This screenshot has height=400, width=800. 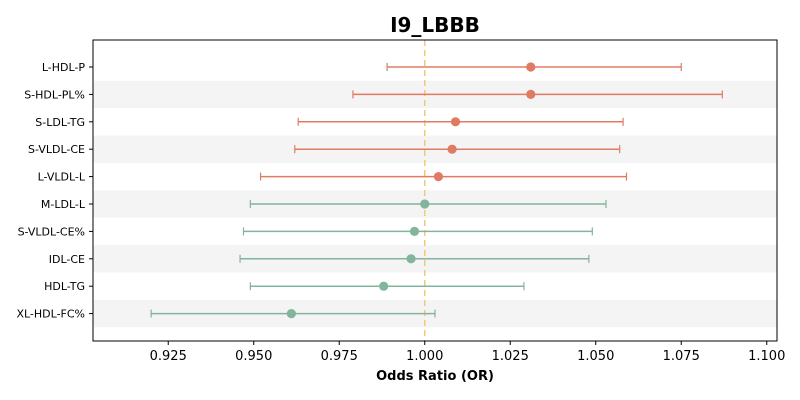 I want to click on y-tick-label: S-HDL-PL%, so click(x=54, y=94).